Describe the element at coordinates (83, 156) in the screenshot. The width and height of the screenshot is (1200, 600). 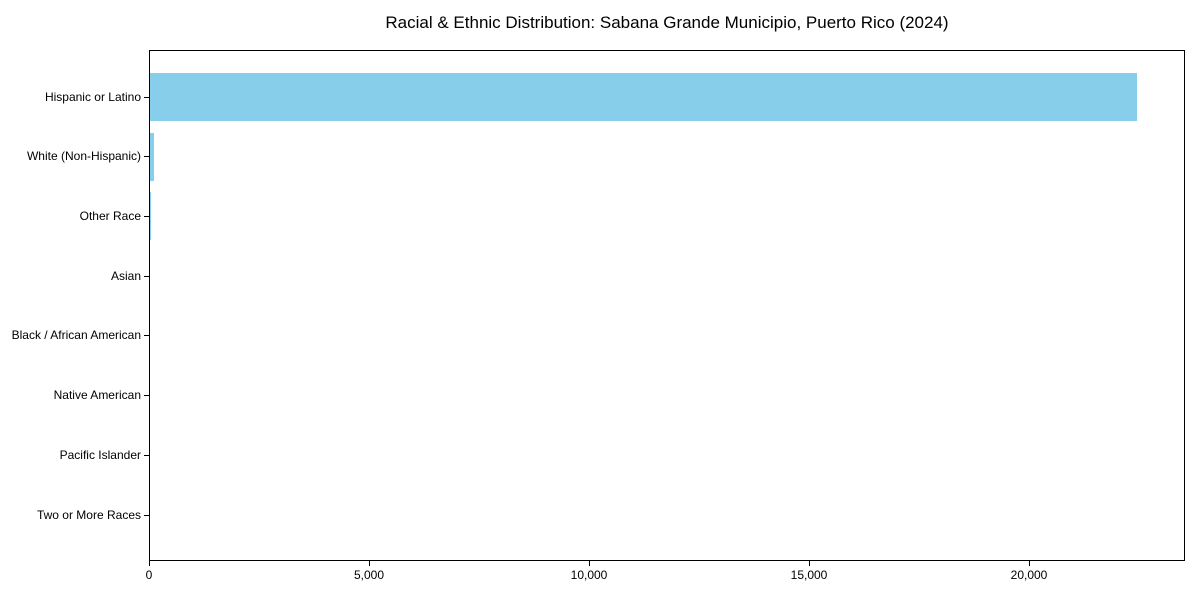
I see `y-tick-label: White (Non-Hispanic)` at that location.